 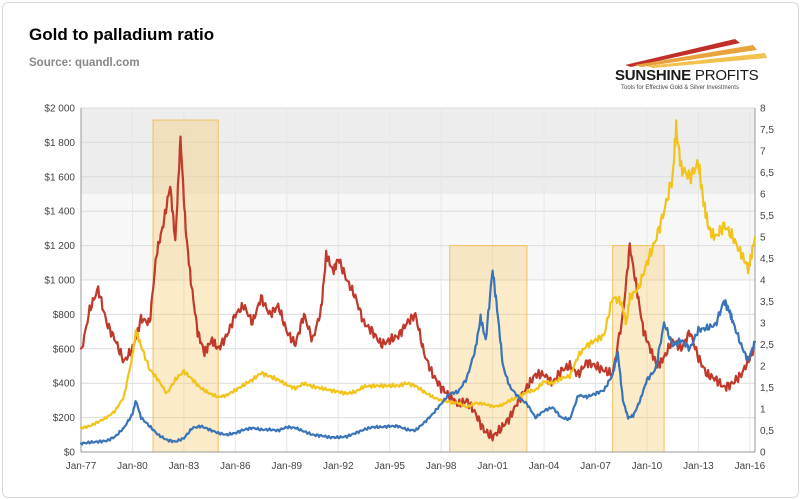 What do you see at coordinates (441, 466) in the screenshot?
I see `x-tick-label: Jan-98` at bounding box center [441, 466].